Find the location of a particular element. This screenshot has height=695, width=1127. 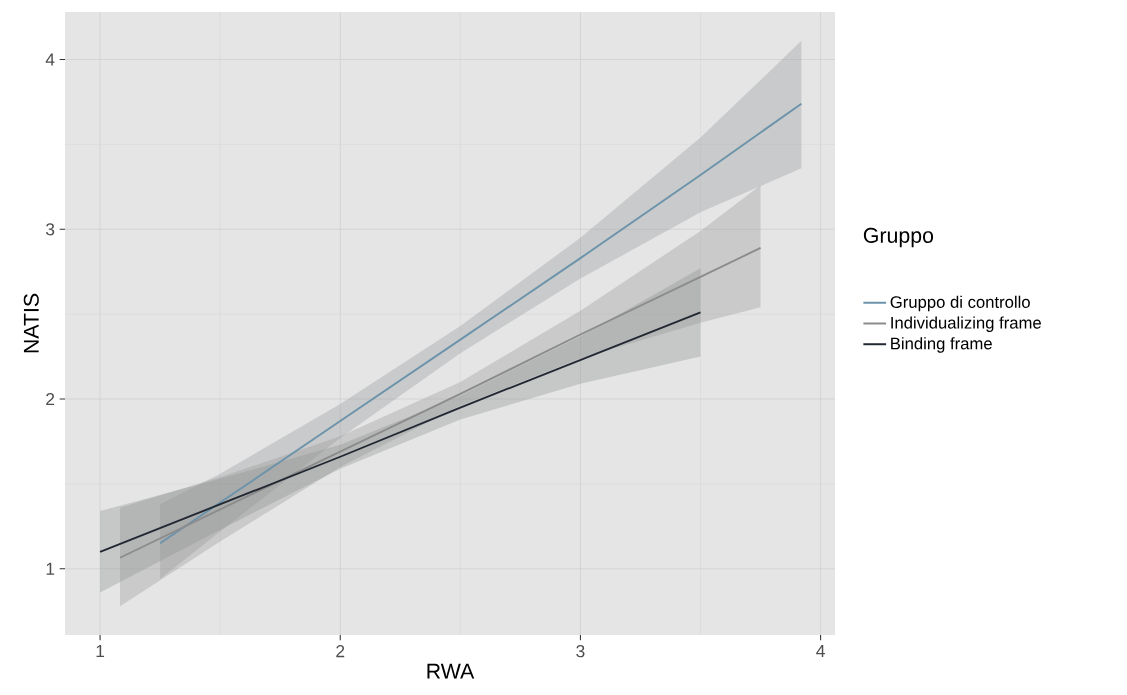

y-tick-label: 2 is located at coordinates (50, 399).